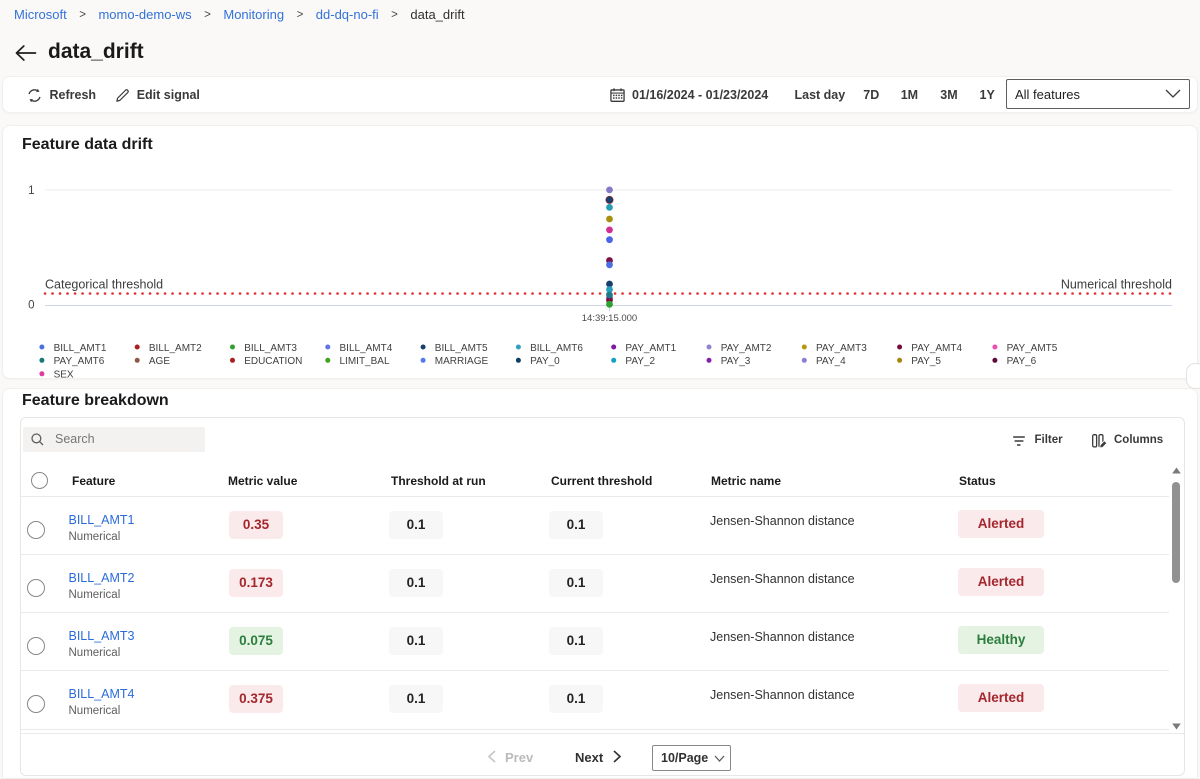 The height and width of the screenshot is (779, 1200). I want to click on svg-text: BILL_AMT4, so click(366, 348).